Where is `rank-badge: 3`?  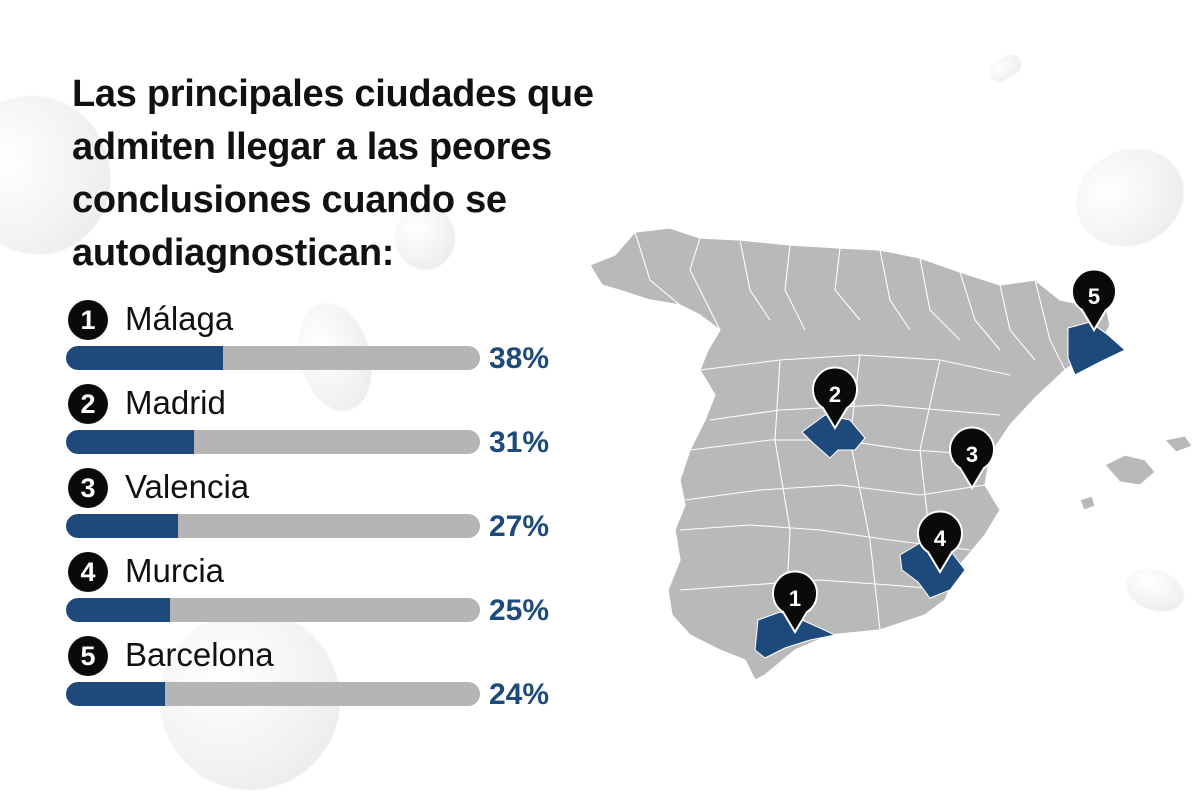
rank-badge: 3 is located at coordinates (88, 488).